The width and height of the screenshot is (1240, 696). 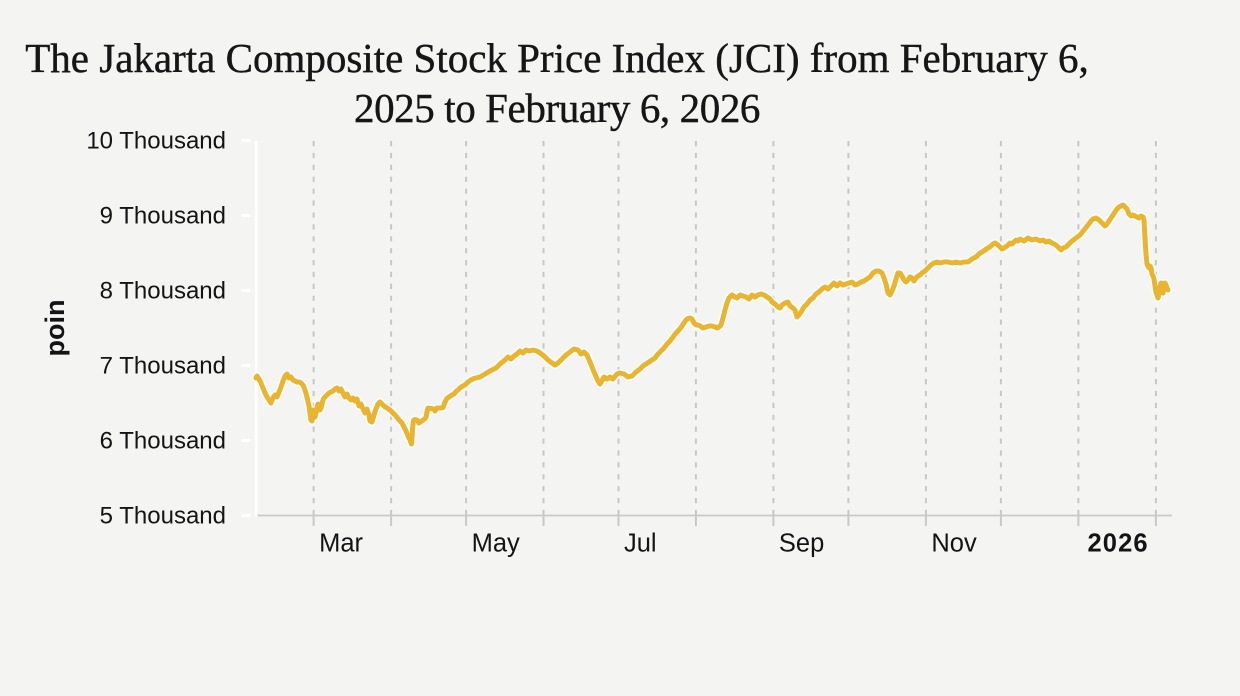 What do you see at coordinates (954, 544) in the screenshot?
I see `svg-text: Nov` at bounding box center [954, 544].